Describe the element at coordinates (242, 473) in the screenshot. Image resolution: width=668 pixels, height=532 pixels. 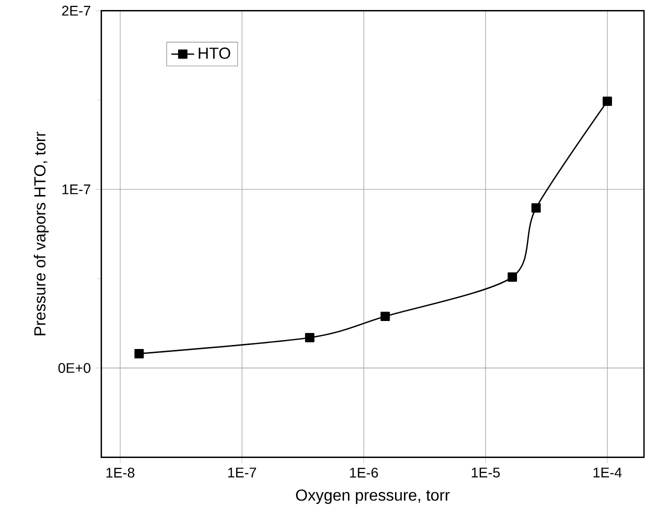
I see `x-tick-label: 1E-7` at that location.